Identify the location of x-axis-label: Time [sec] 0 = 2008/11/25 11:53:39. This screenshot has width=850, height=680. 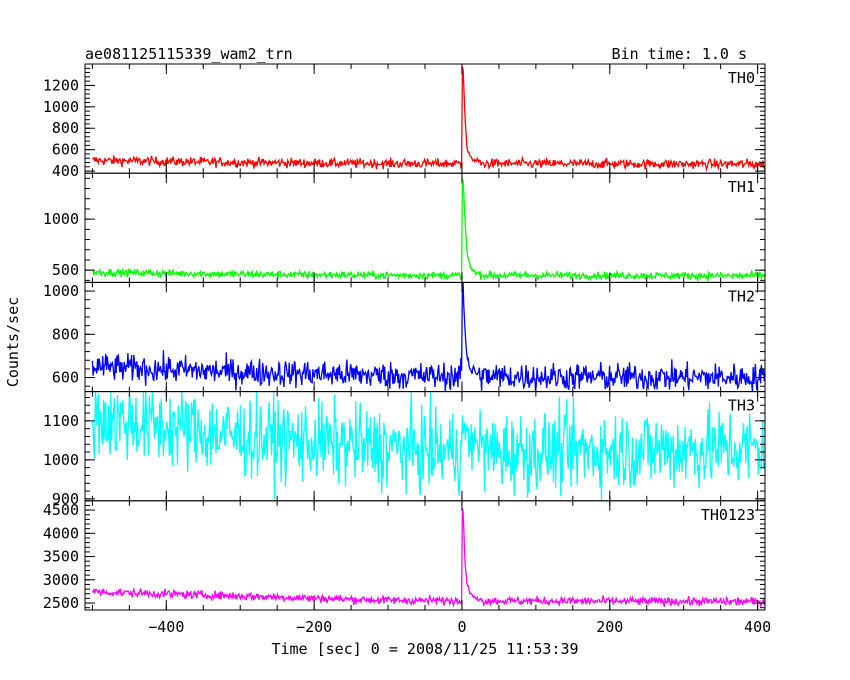
(424, 649).